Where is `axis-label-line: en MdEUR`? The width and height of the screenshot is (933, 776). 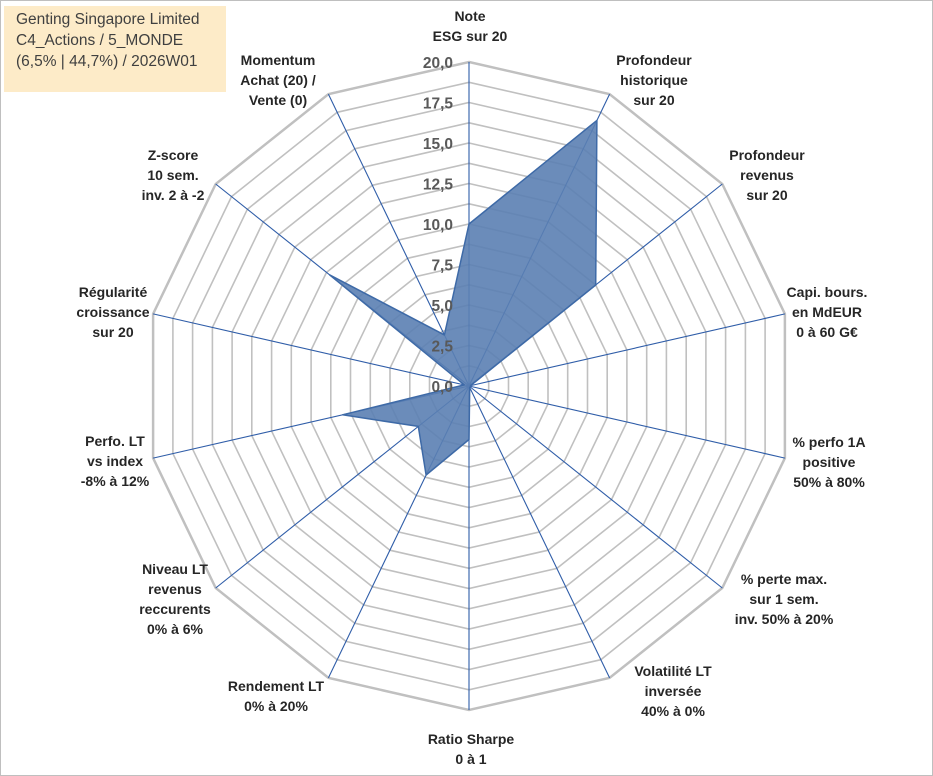
axis-label-line: en MdEUR is located at coordinates (827, 312).